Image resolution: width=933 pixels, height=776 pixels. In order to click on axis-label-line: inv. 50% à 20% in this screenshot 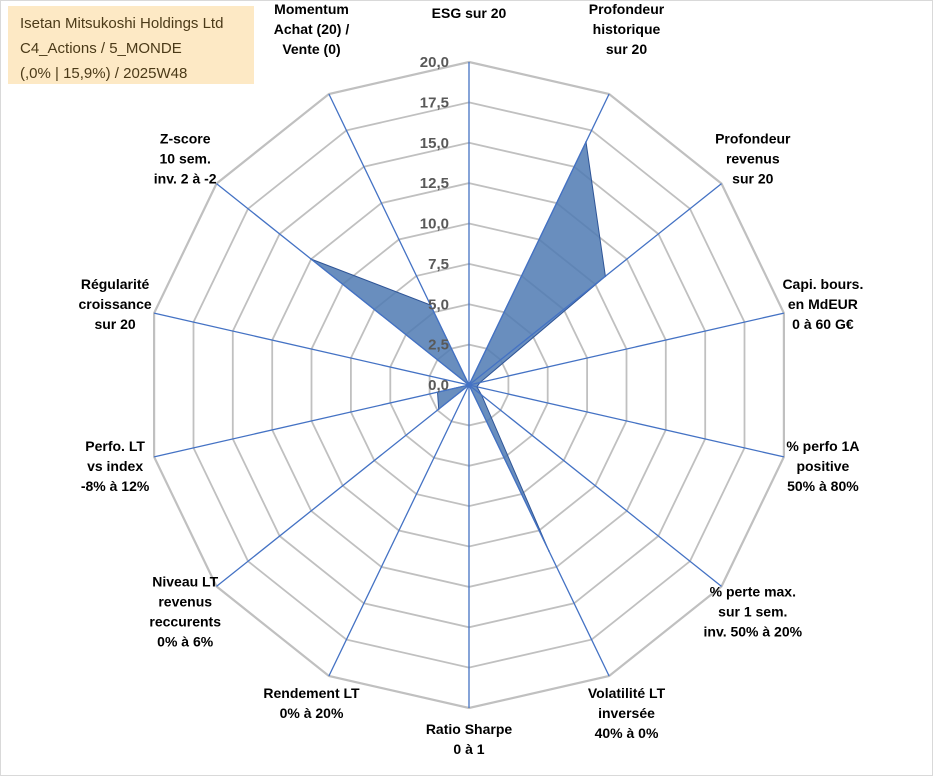, I will do `click(753, 631)`.